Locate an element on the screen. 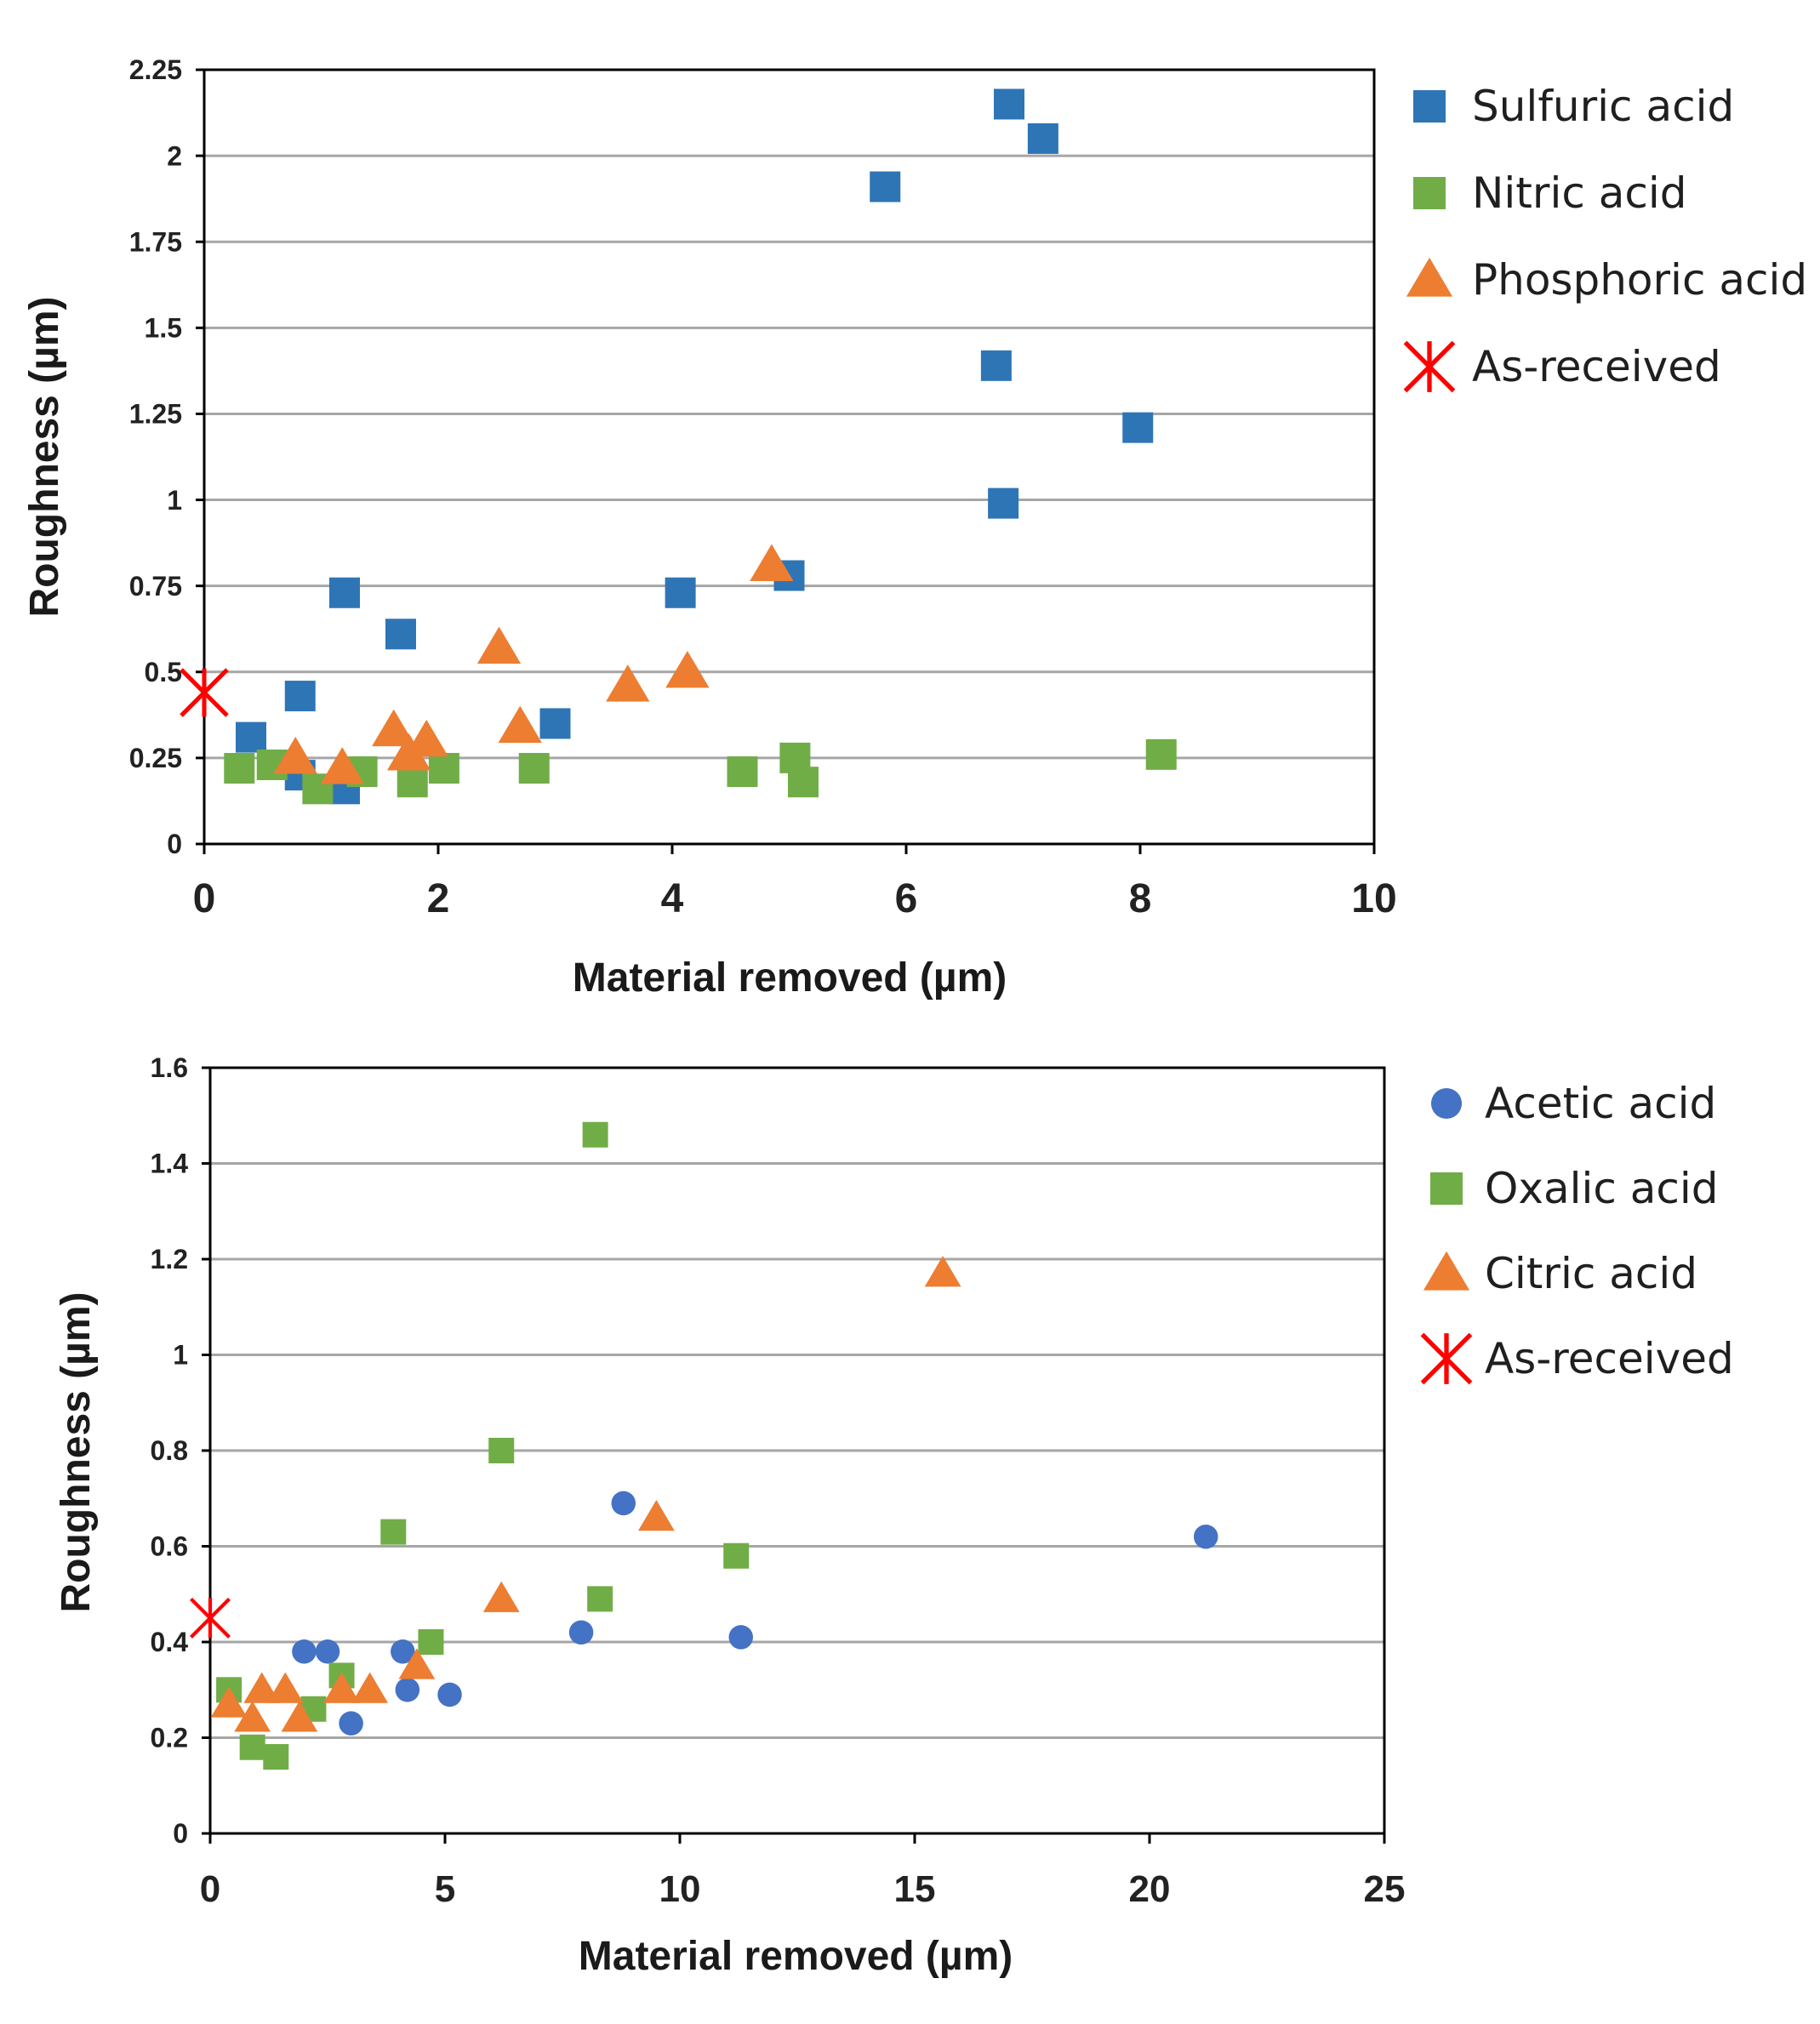 The image size is (1820, 2024). chart-bottom-x-axis-label: Material removed (µm) is located at coordinates (796, 1957).